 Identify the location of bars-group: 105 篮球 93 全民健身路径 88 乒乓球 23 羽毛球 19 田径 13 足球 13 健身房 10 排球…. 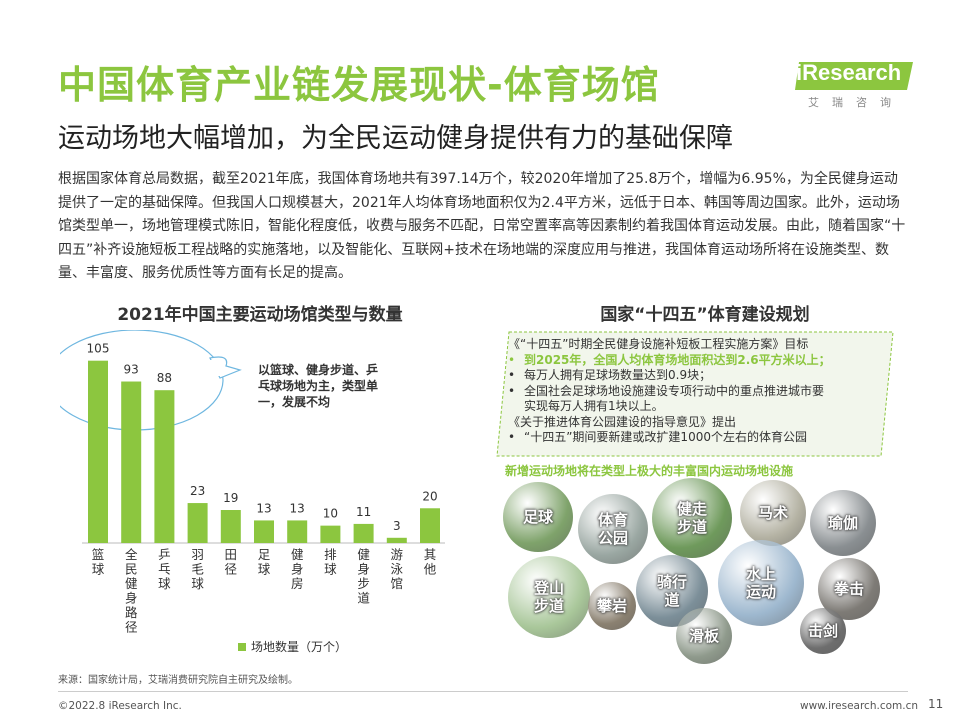
(263, 488).